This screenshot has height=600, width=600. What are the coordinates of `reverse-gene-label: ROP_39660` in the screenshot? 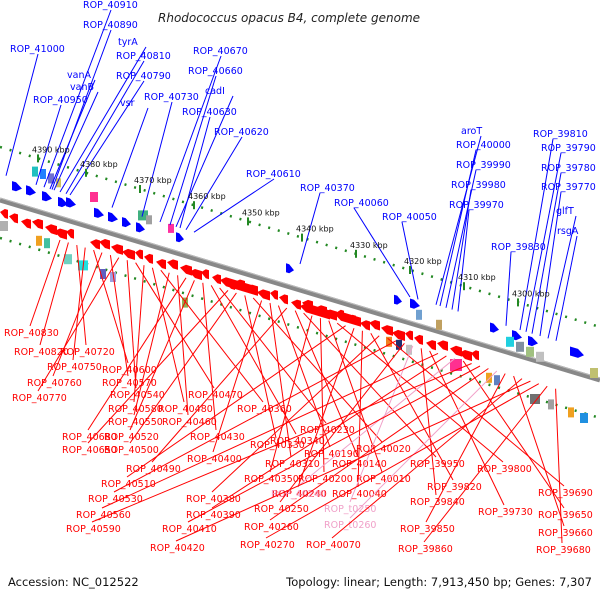 It's located at (565, 533).